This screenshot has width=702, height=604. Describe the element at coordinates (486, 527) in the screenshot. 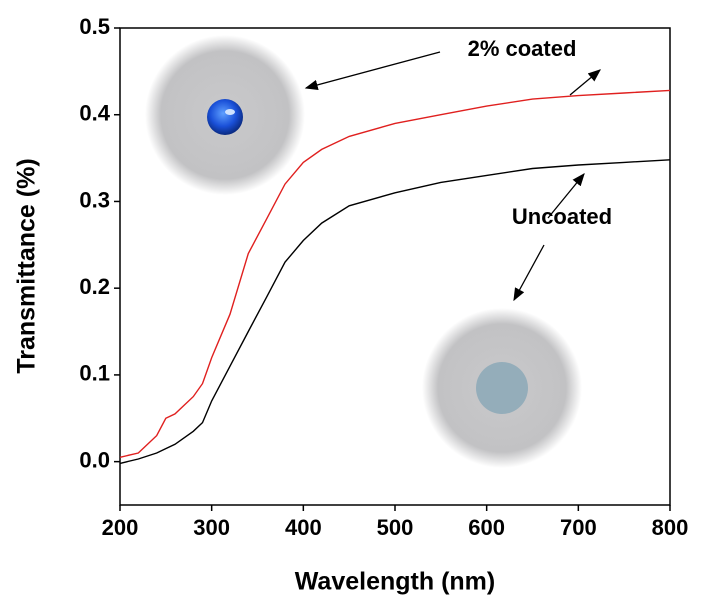

I see `x-tick-label: 600` at that location.